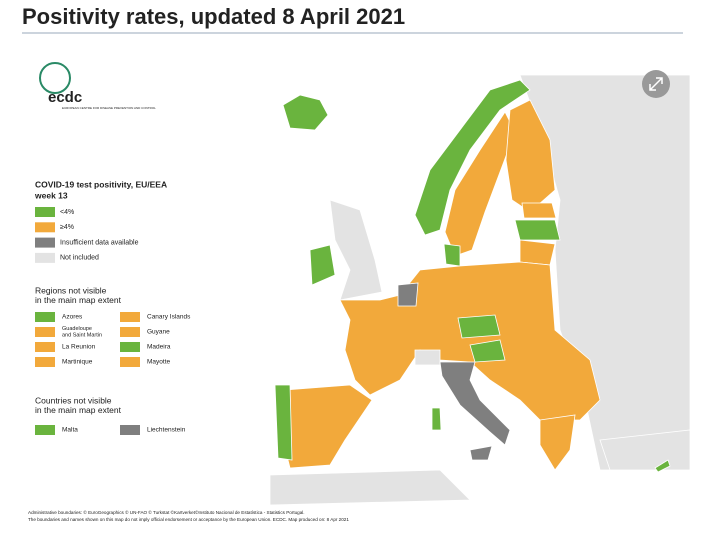 The image size is (701, 535). Describe the element at coordinates (73, 401) in the screenshot. I see `section-title: Countries not visible` at that location.